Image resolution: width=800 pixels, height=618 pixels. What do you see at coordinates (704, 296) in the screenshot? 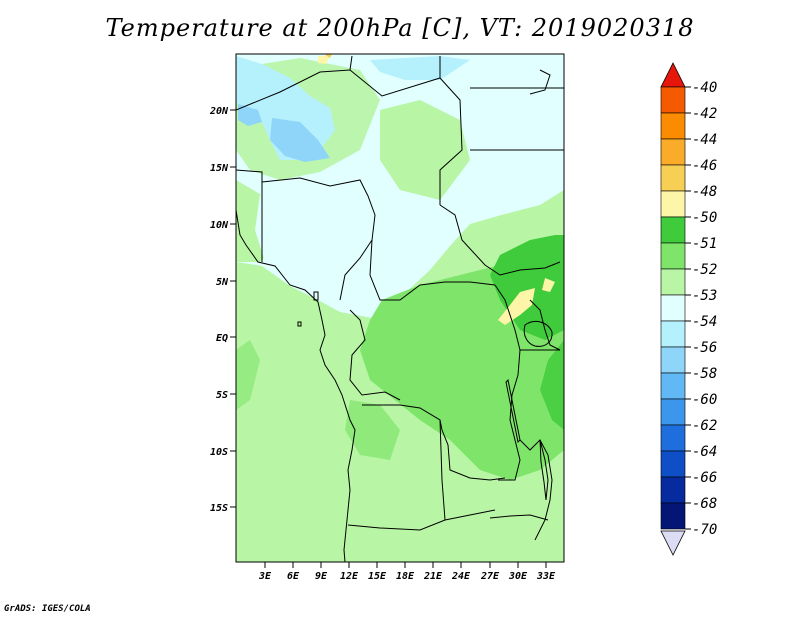
I see `colorbar-label: -53` at bounding box center [704, 296].